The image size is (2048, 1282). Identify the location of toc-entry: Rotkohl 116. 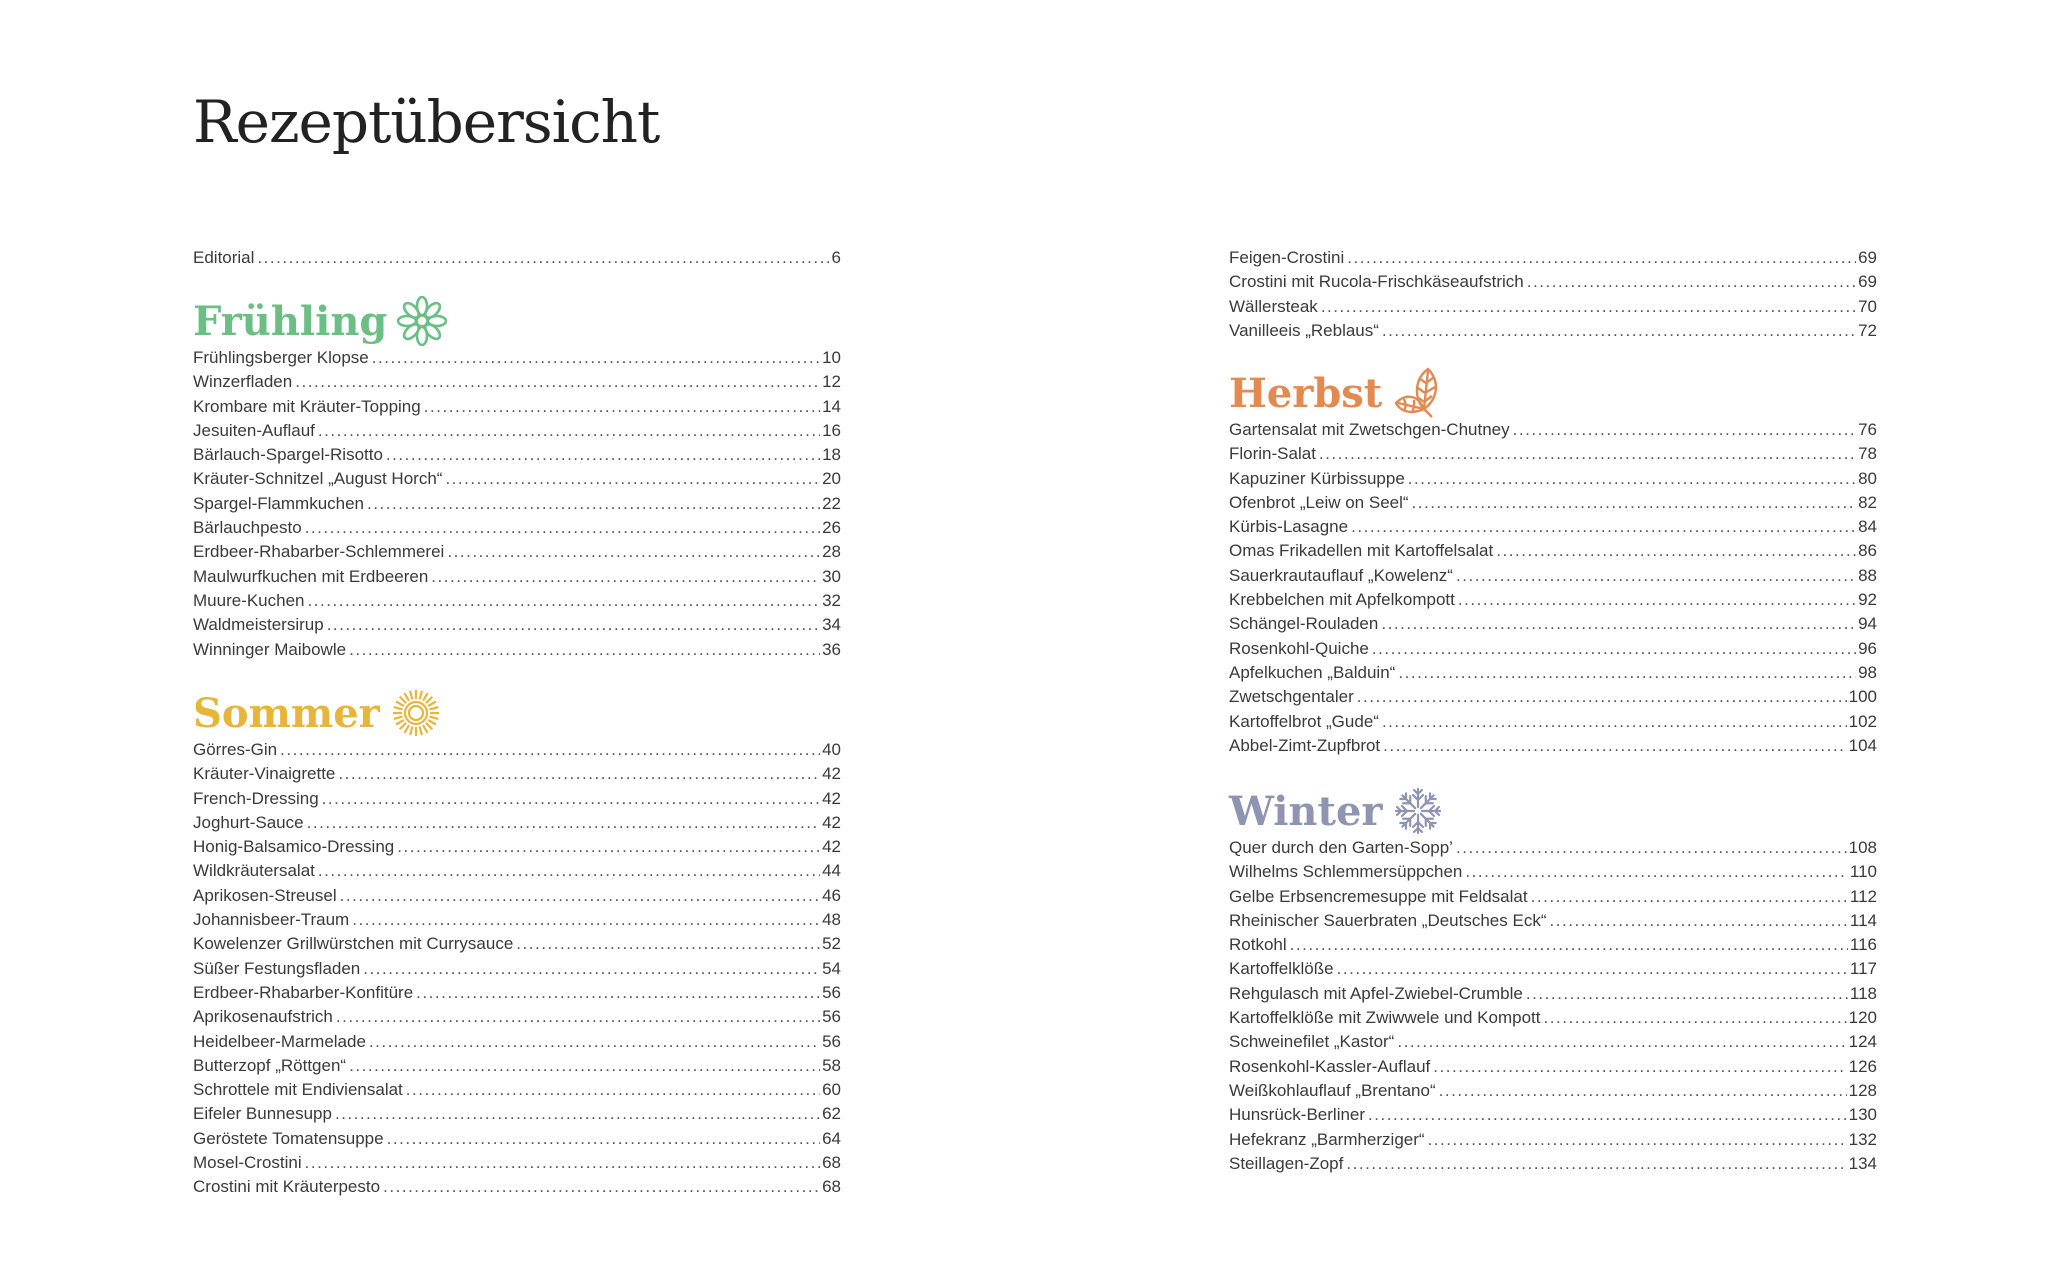
(1553, 945).